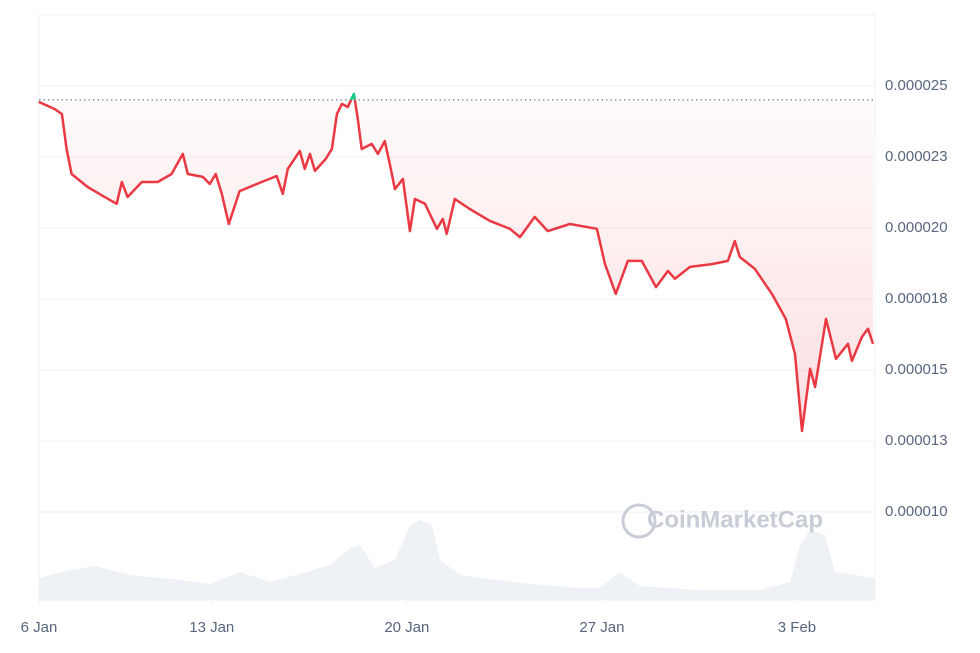 This screenshot has height=653, width=980. Describe the element at coordinates (916, 227) in the screenshot. I see `y-tick-label: 0.000020` at that location.